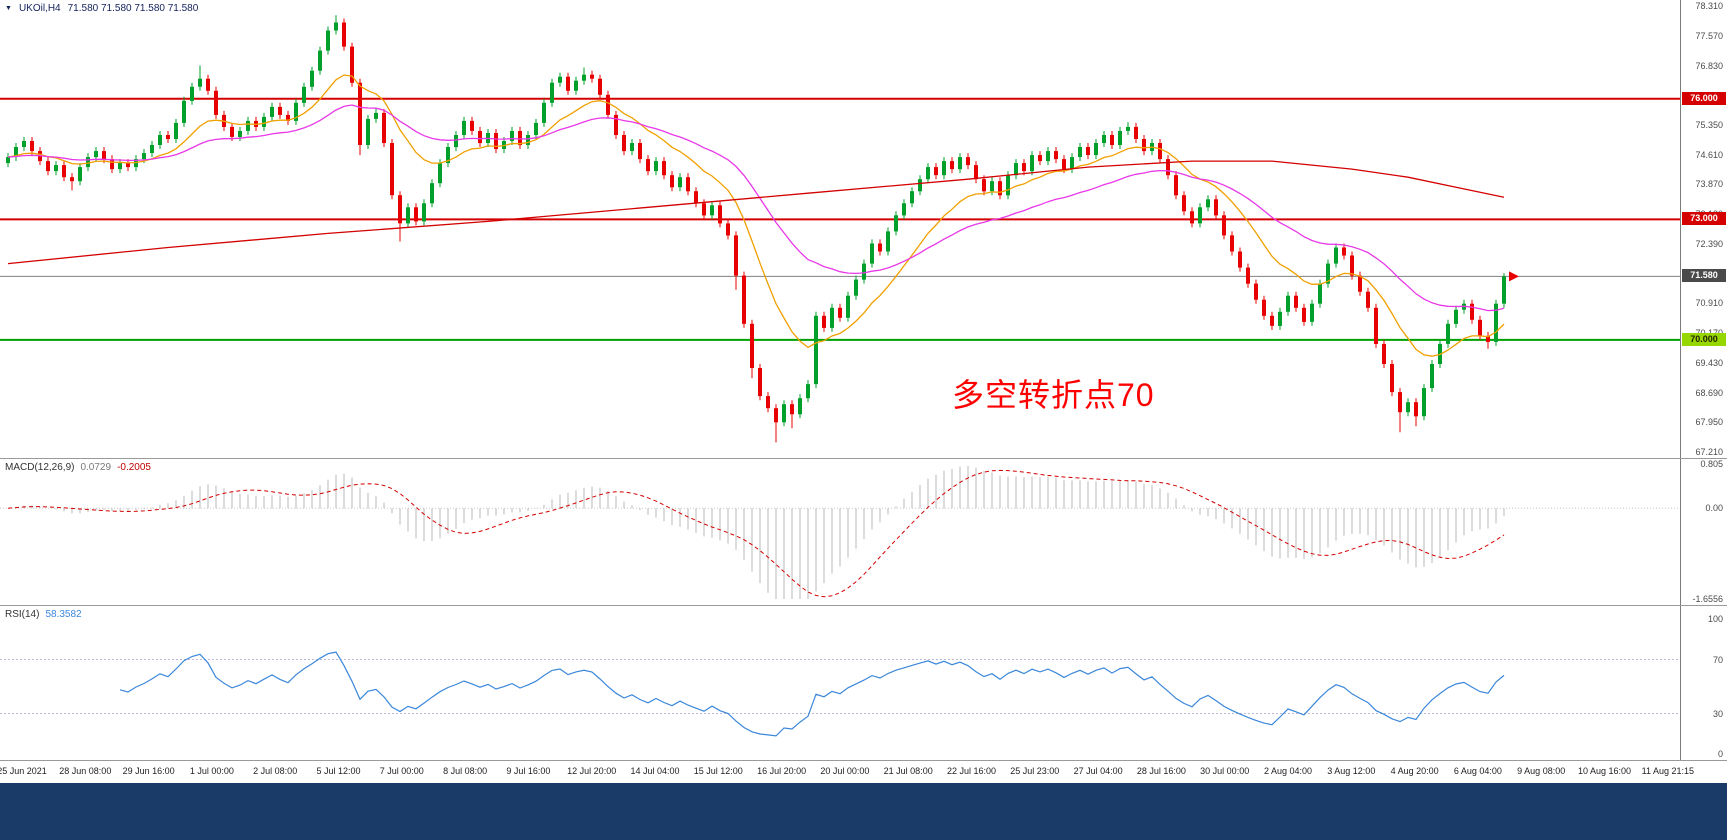 The height and width of the screenshot is (840, 1727). I want to click on rsi-tick-label: 70, so click(1717, 659).